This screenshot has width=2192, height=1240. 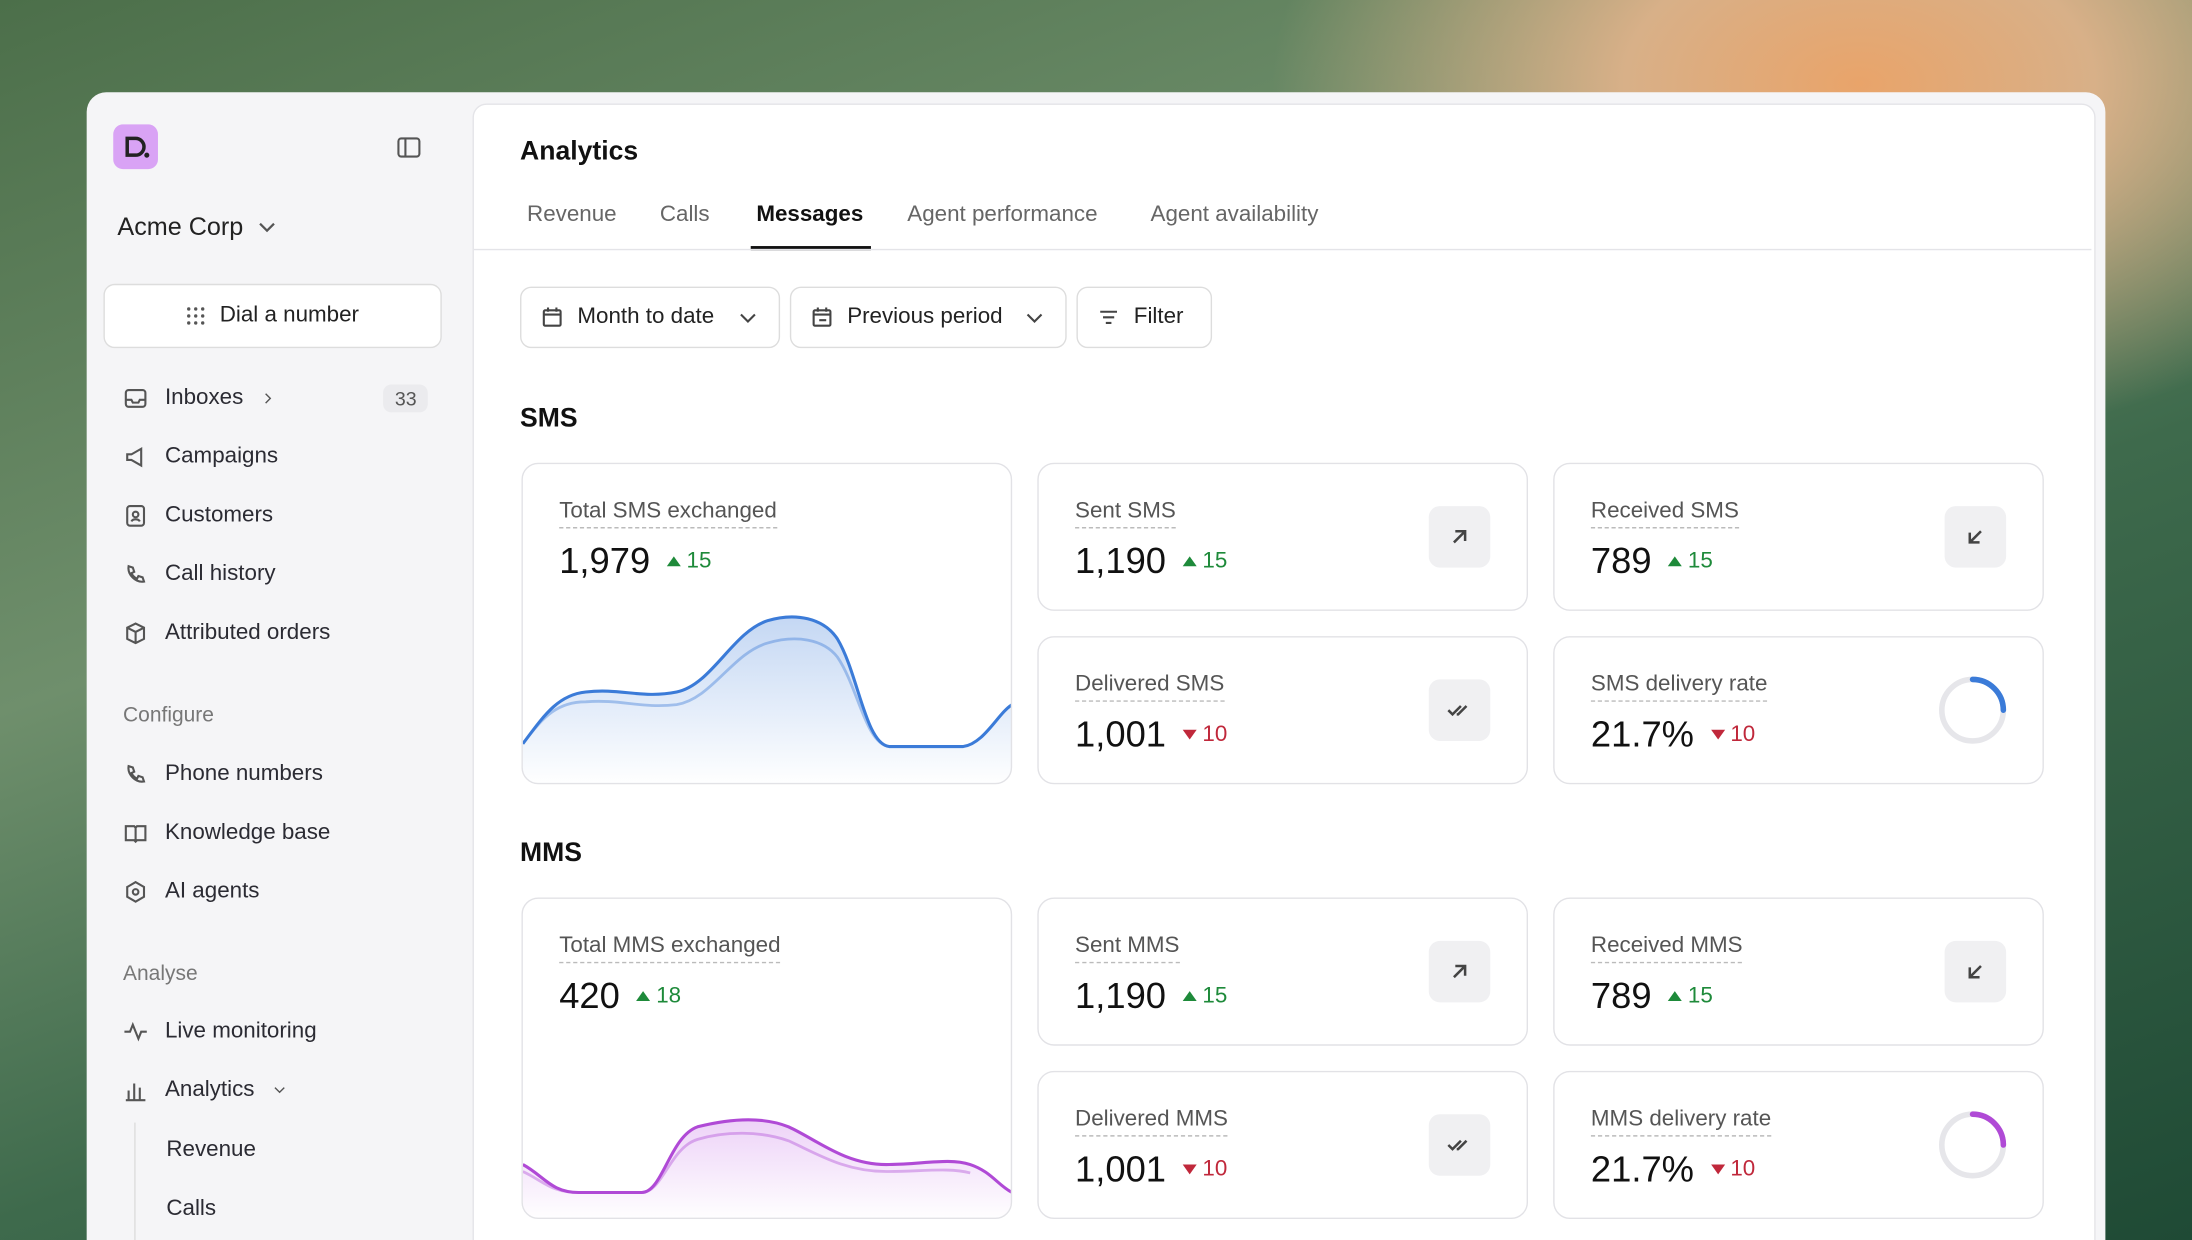 What do you see at coordinates (1798, 1145) in the screenshot?
I see `metric-card: MMS delivery rate 21.7% 10` at bounding box center [1798, 1145].